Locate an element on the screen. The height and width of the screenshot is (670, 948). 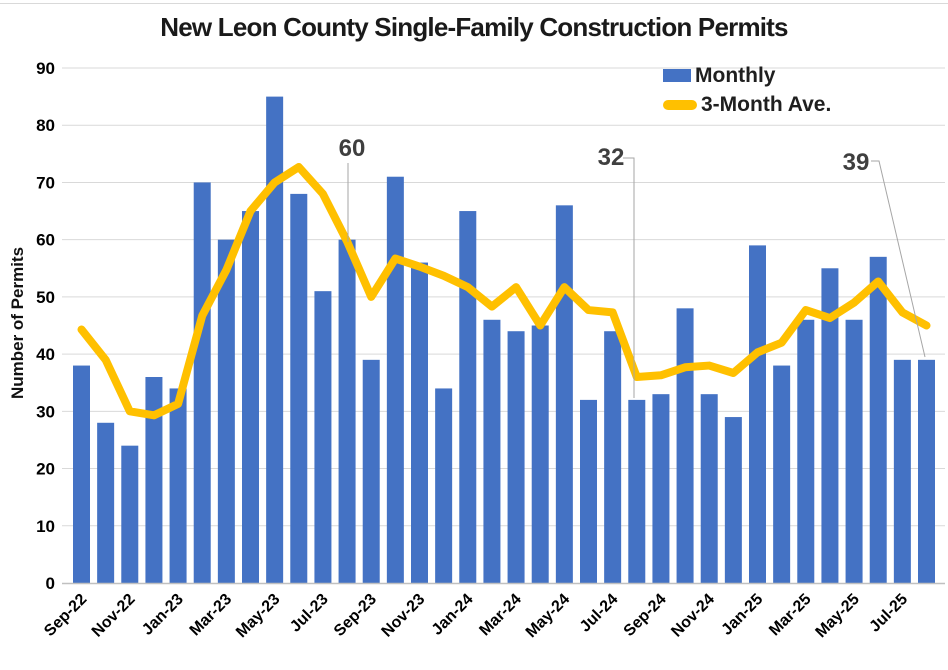
y-tick-label-50: 50 is located at coordinates (45, 297).